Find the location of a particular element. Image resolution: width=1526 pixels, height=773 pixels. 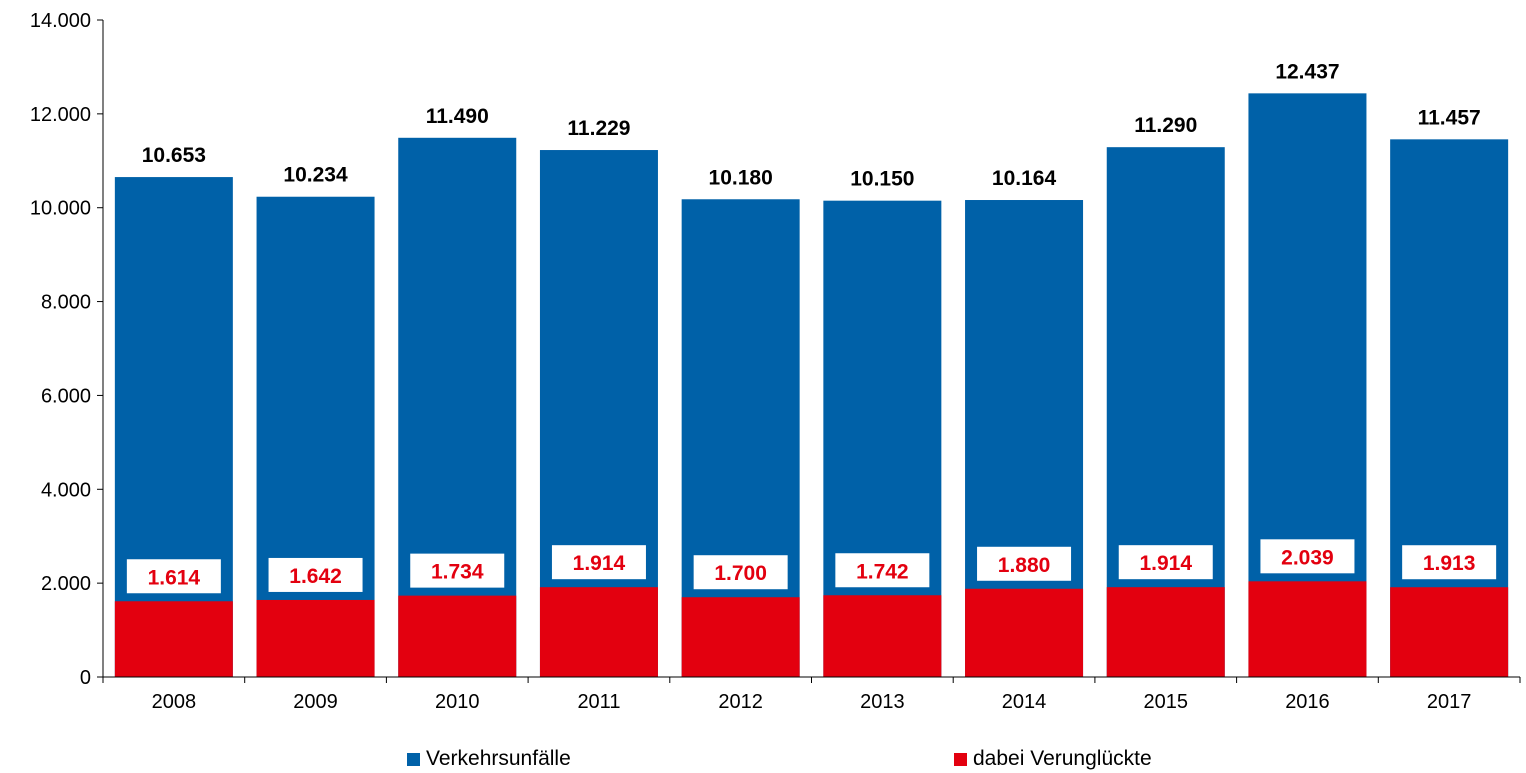

legend-label: Verkehrsunfälle is located at coordinates (498, 758).